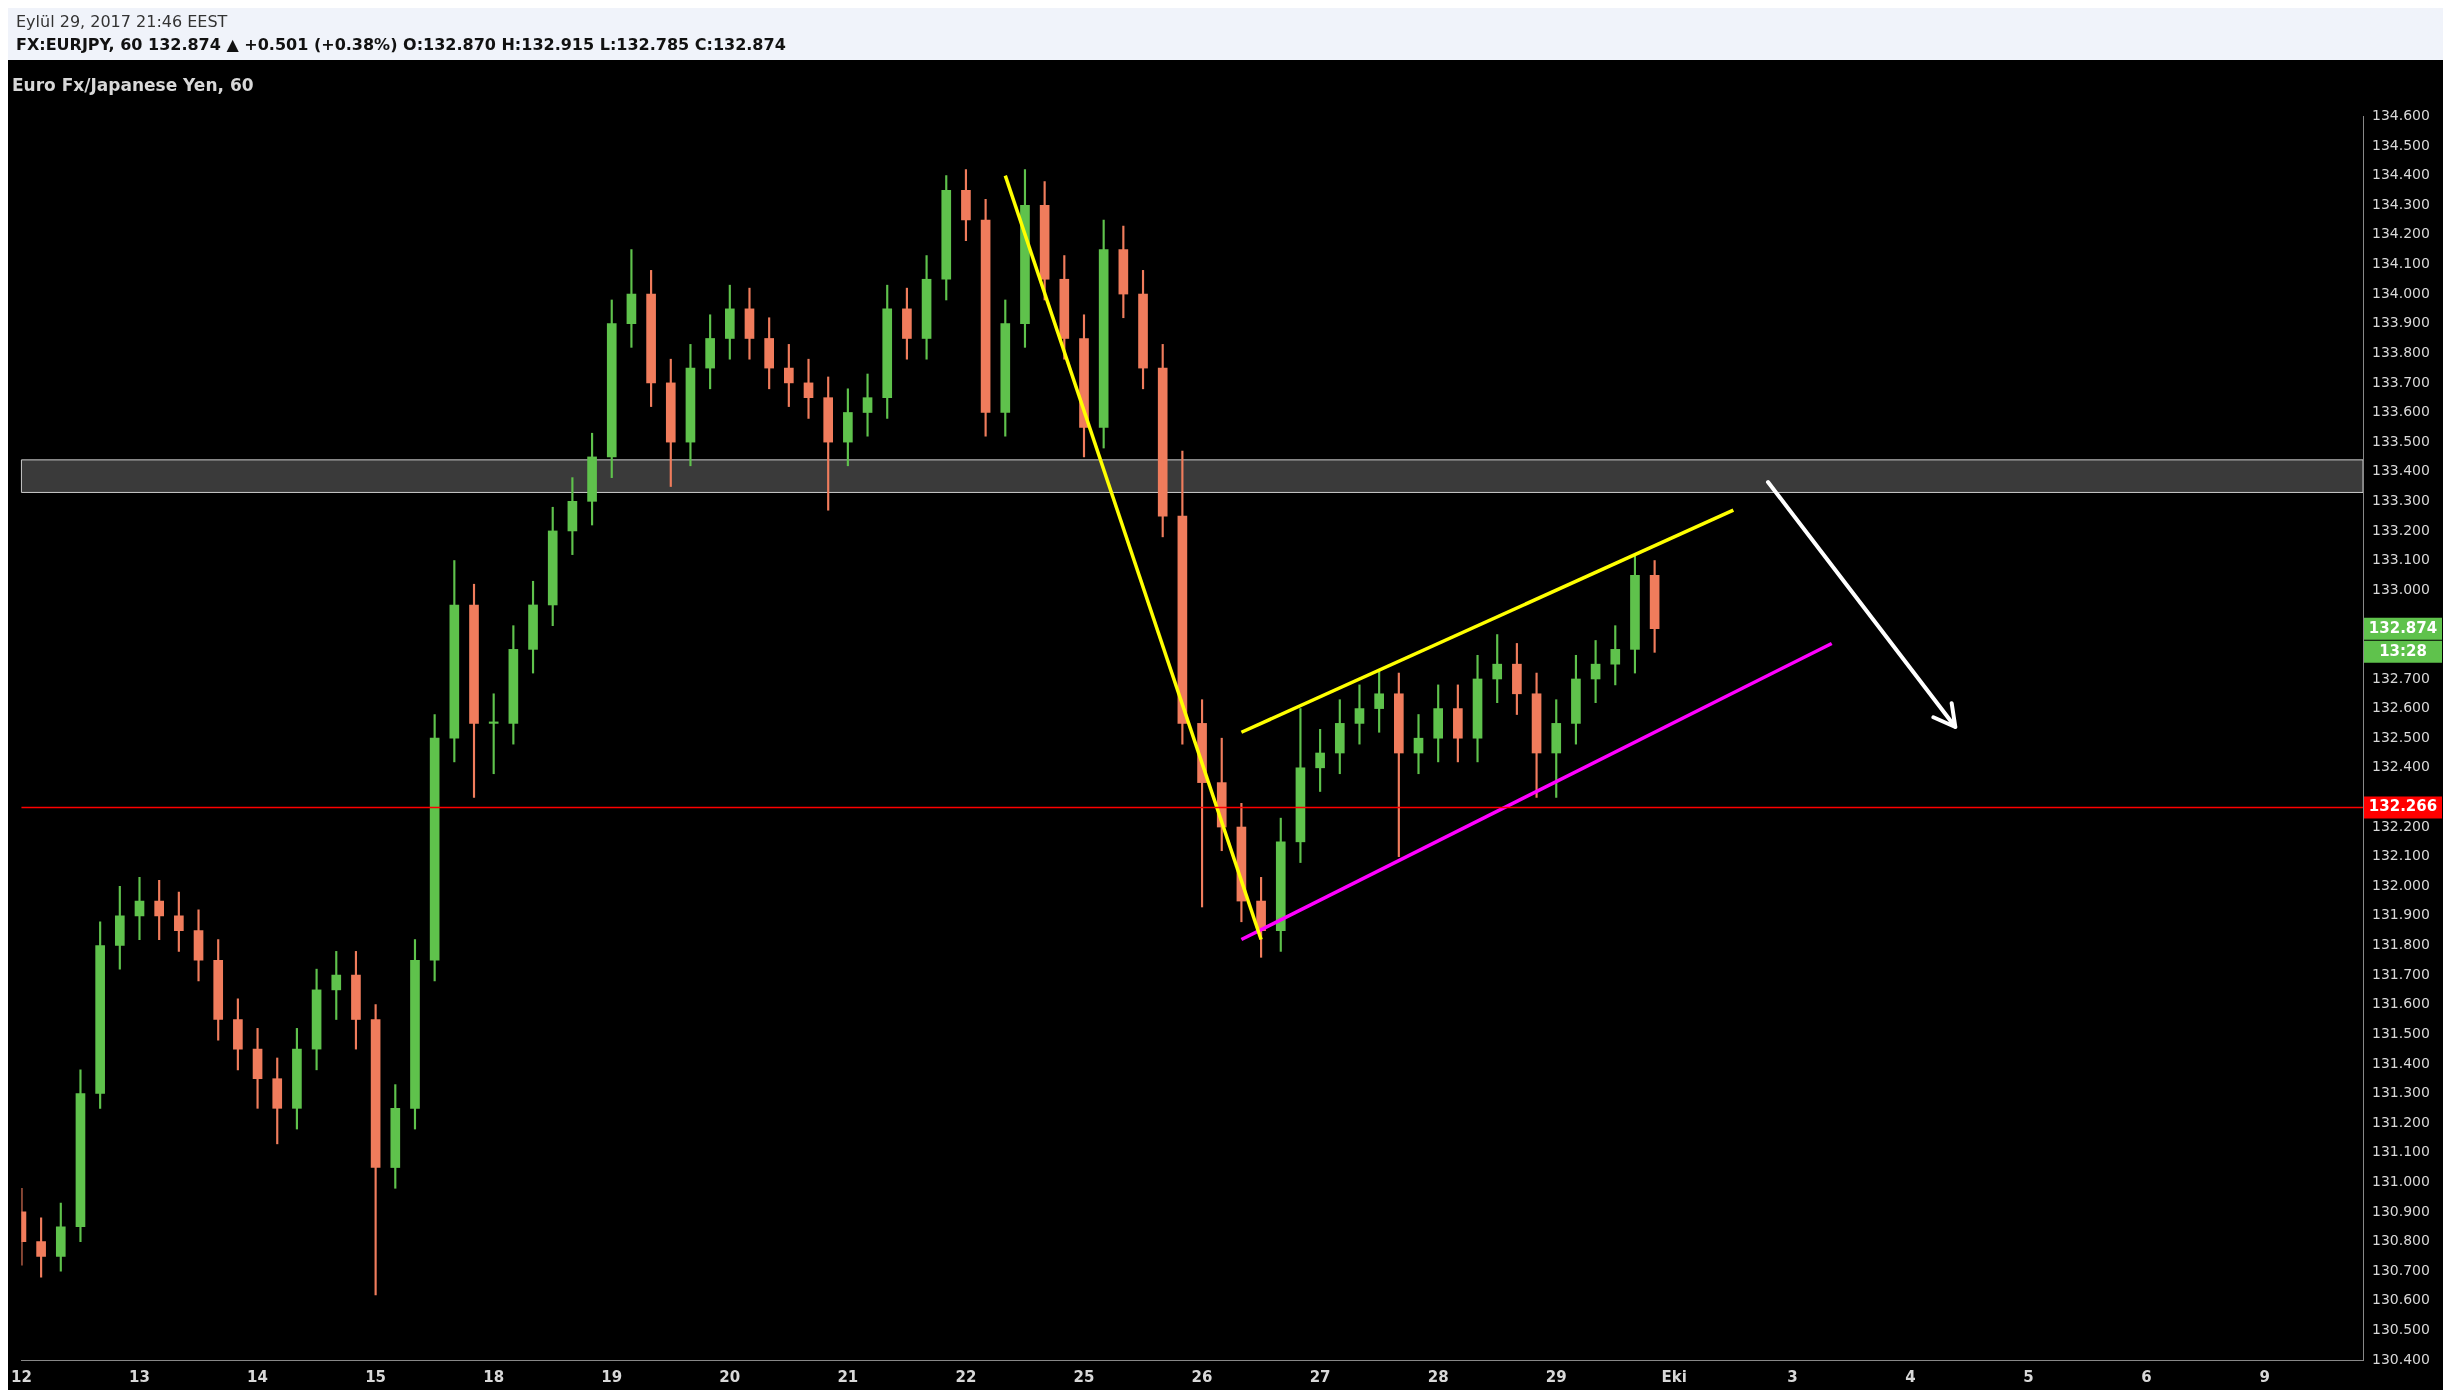  I want to click on y-tick-label: 134.400, so click(2401, 174).